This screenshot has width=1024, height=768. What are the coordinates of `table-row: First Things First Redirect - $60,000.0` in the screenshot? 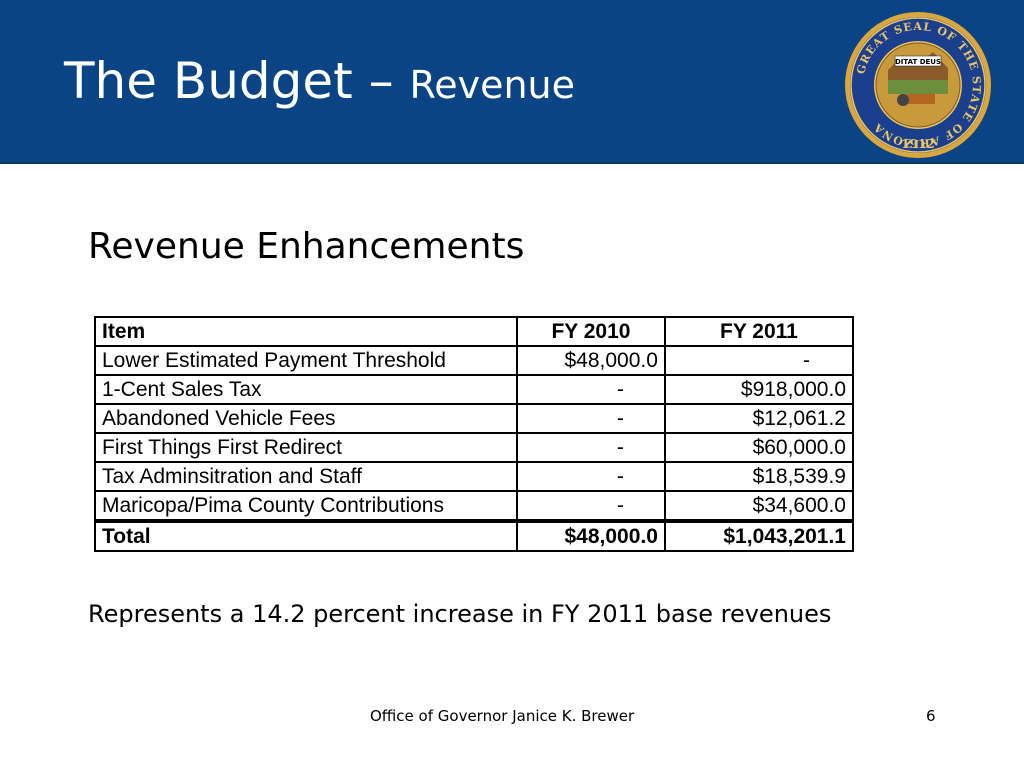 It's located at (474, 447).